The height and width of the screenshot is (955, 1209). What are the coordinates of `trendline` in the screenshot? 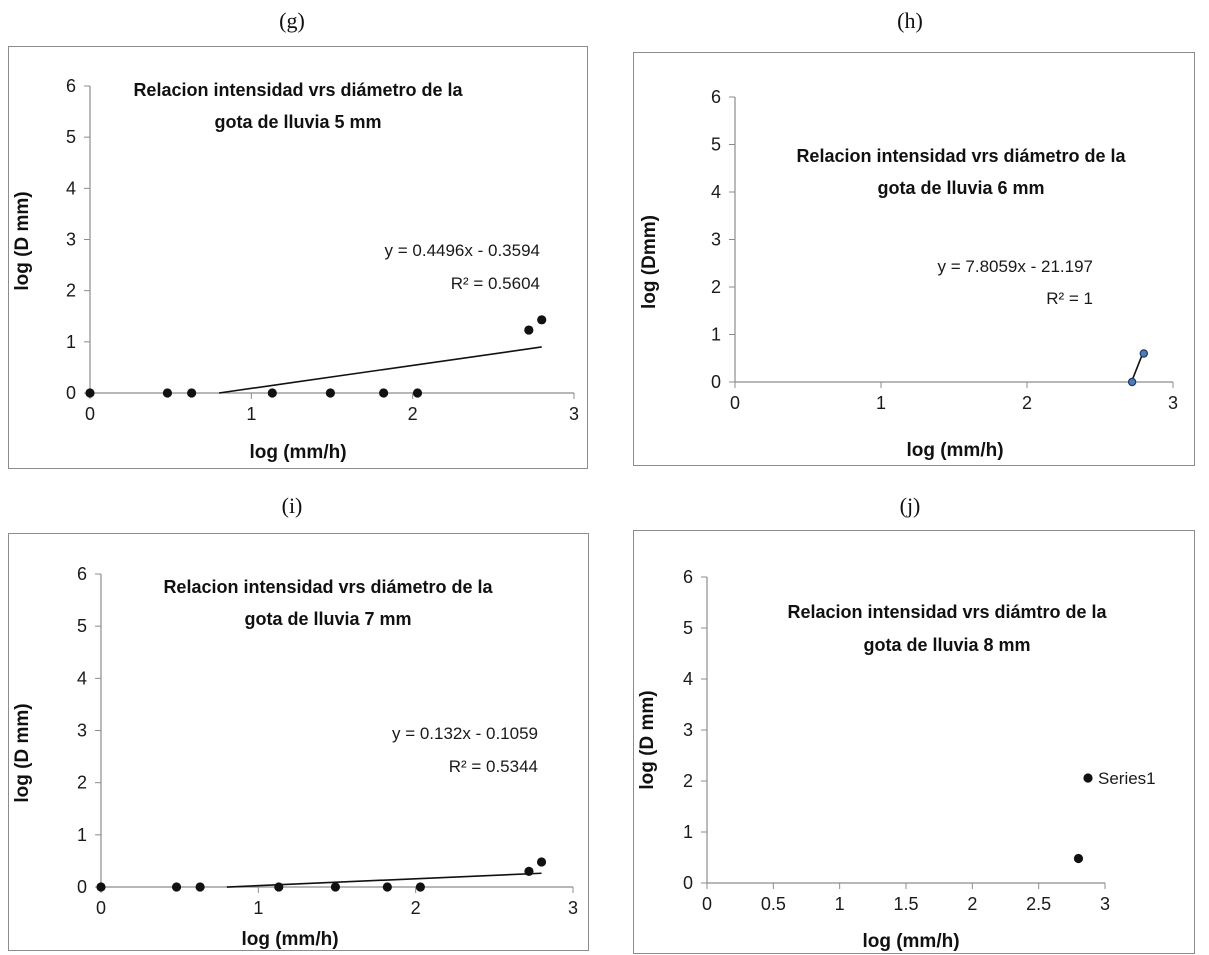 It's located at (380, 370).